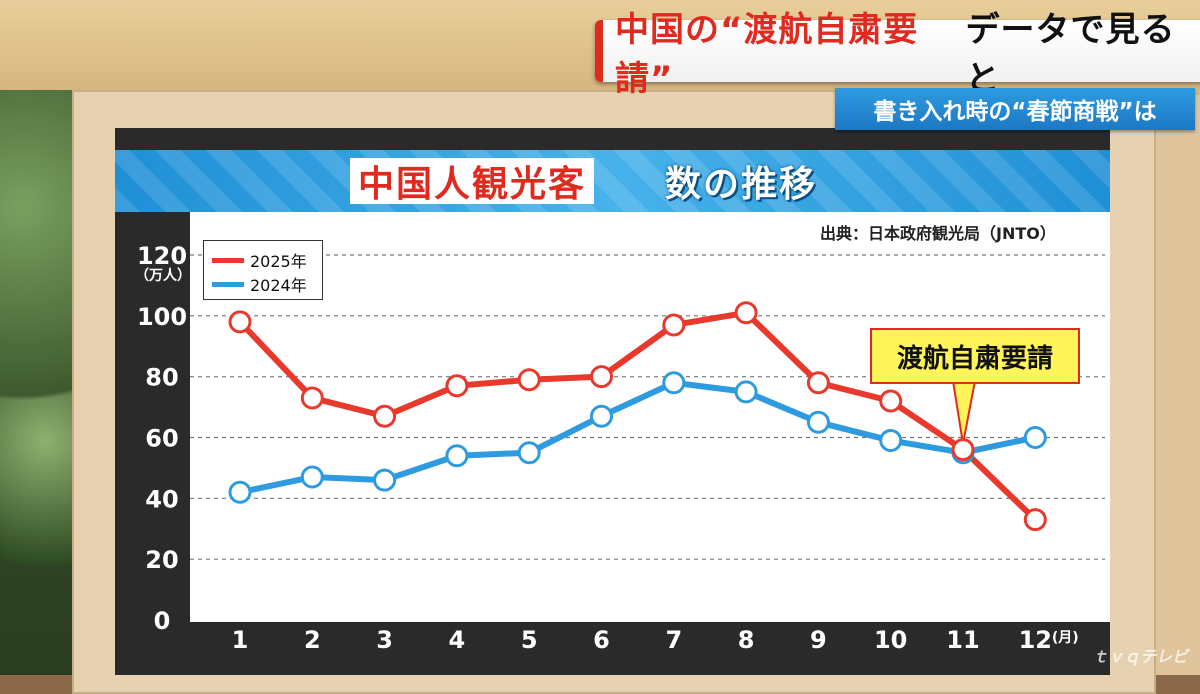 The width and height of the screenshot is (1200, 694). I want to click on x-tick-label-1: 1, so click(240, 640).